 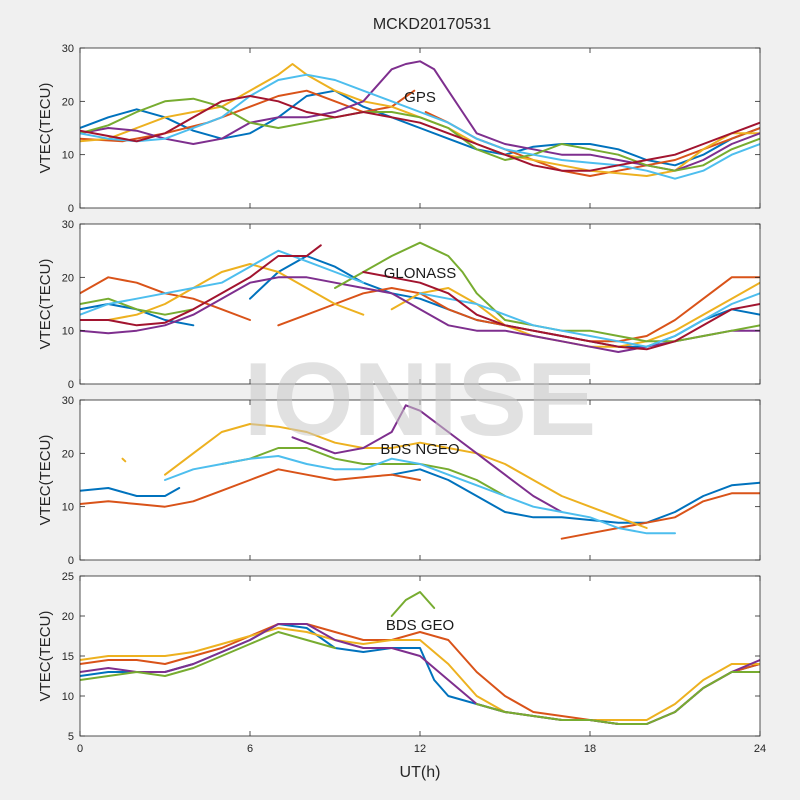 What do you see at coordinates (420, 97) in the screenshot?
I see `panel-label: GPS` at bounding box center [420, 97].